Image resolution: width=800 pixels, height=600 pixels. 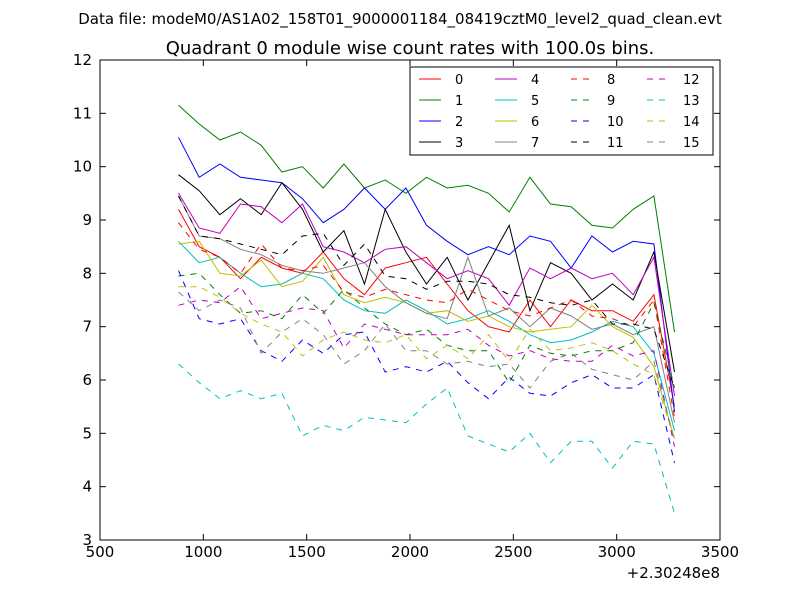 I want to click on legend-label-9: 9, so click(x=611, y=101).